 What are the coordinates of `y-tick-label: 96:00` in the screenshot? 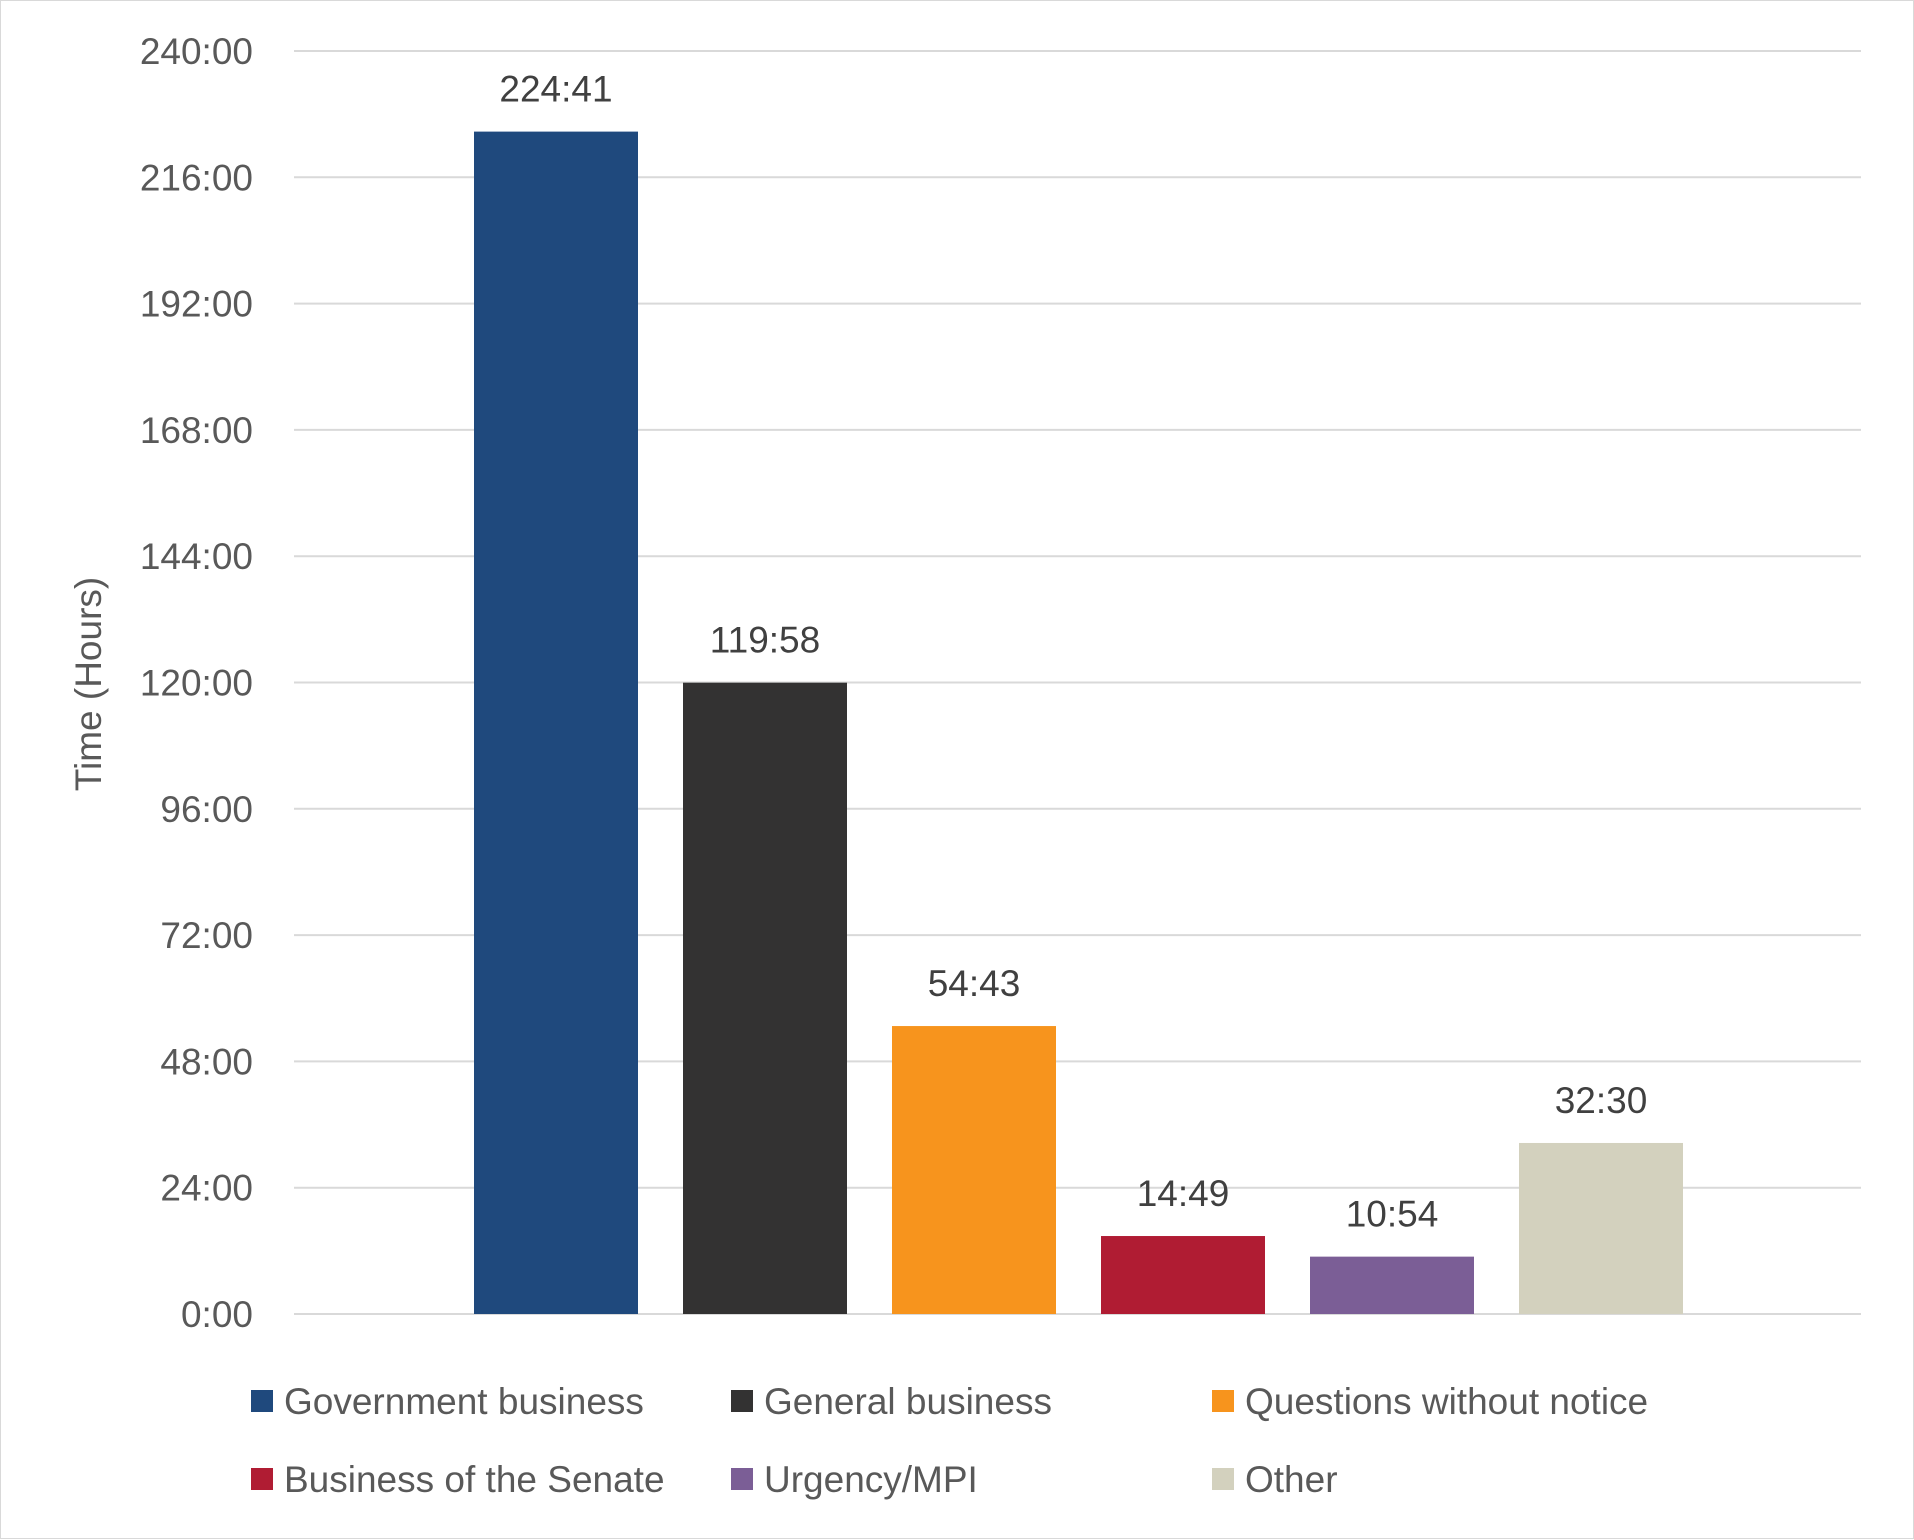 It's located at (206, 809).